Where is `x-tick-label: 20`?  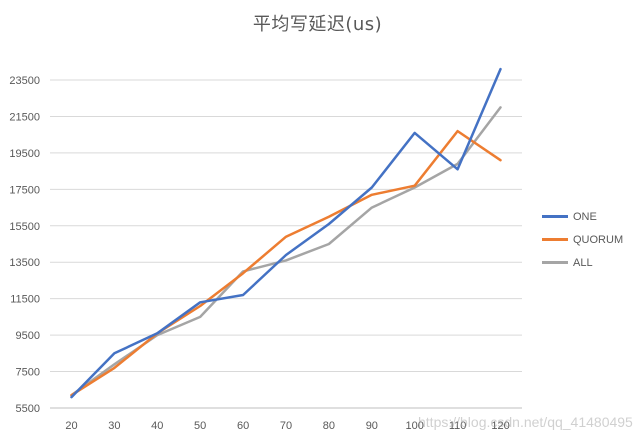 x-tick-label: 20 is located at coordinates (71, 426).